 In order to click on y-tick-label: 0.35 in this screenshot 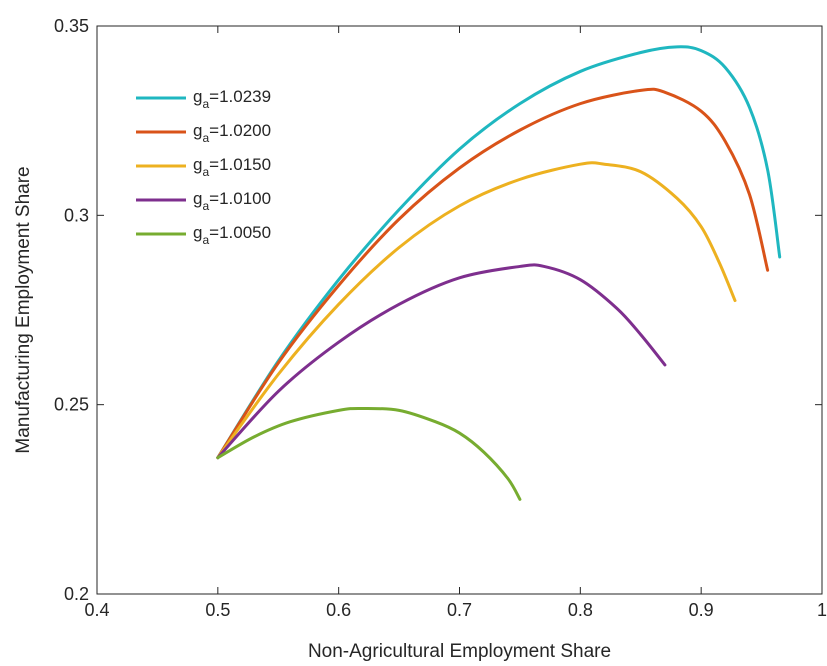, I will do `click(71, 26)`.